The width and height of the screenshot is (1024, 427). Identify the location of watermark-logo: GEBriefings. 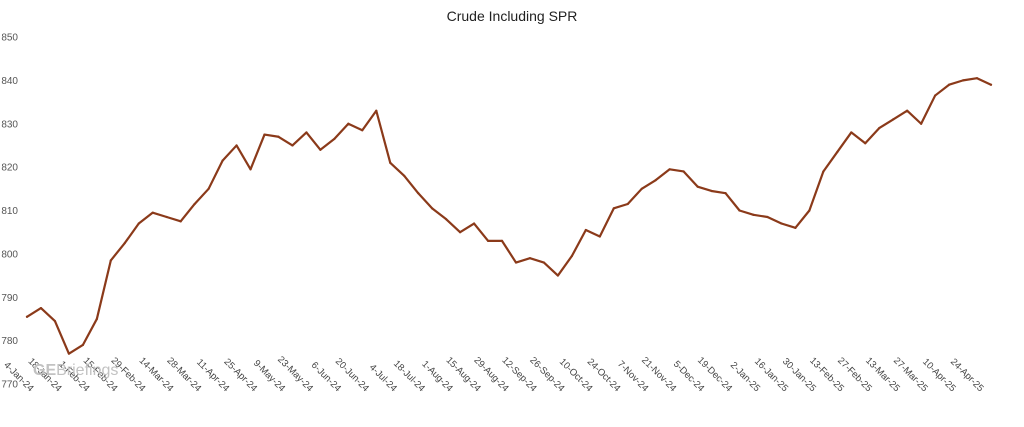
(75, 370).